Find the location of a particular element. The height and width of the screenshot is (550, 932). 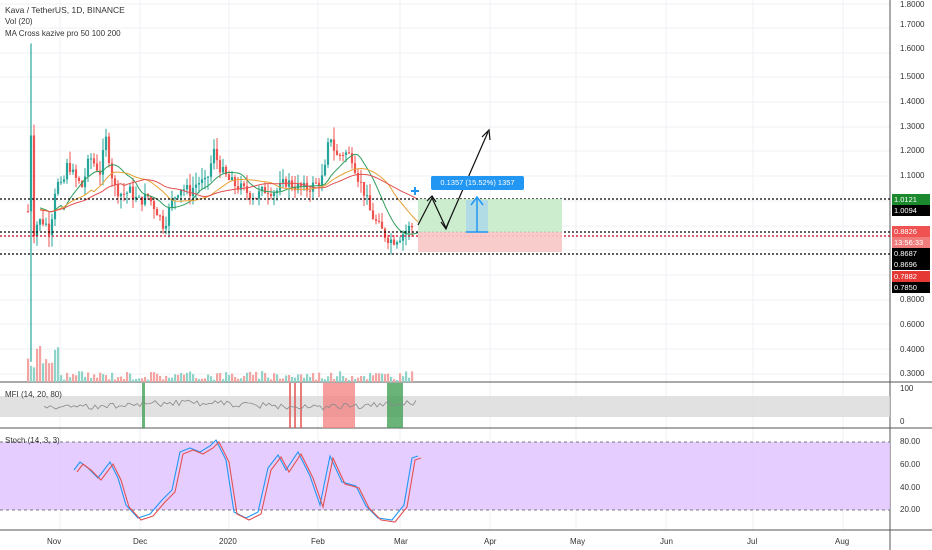

mfi-indicator-label: MFI (14, 20, 80) is located at coordinates (33, 394).